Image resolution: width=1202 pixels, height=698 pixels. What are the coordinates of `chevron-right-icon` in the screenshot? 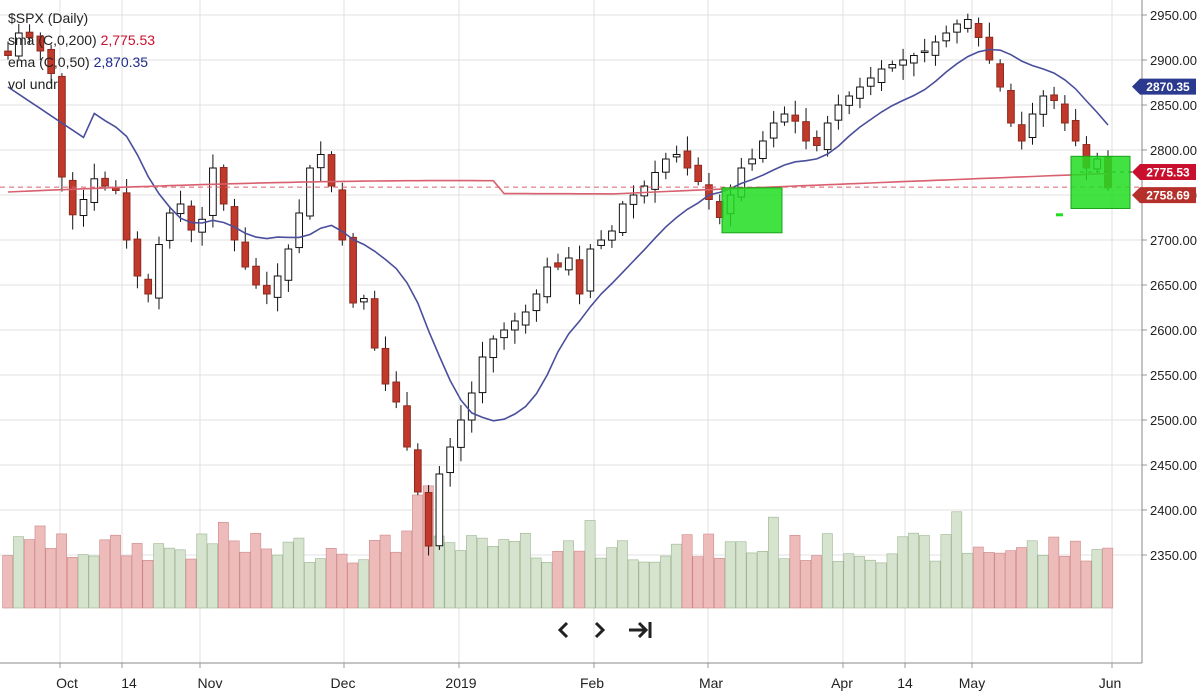 It's located at (600, 630).